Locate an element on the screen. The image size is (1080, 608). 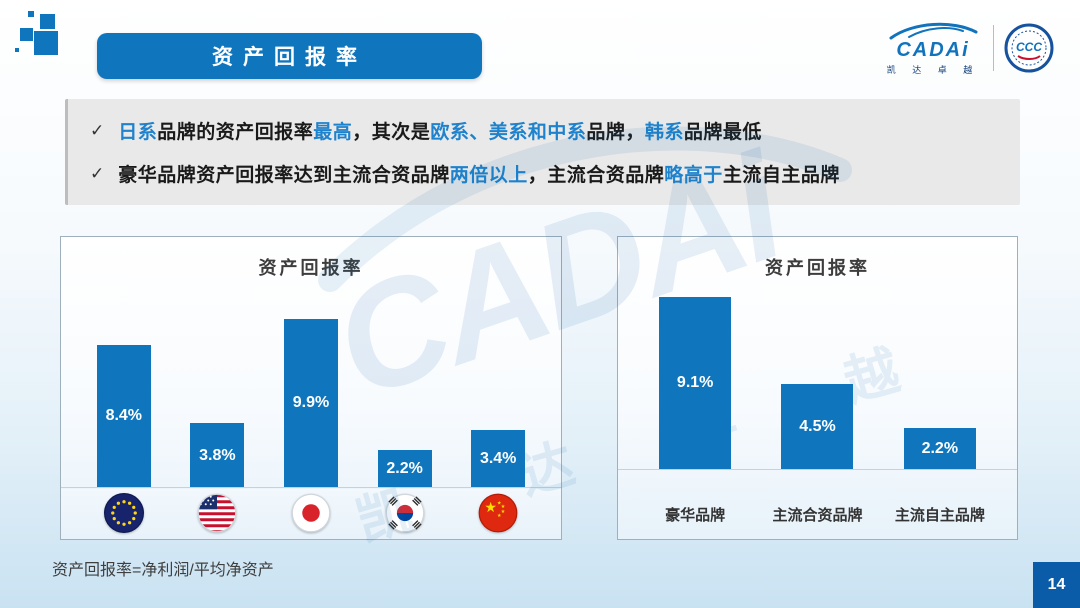
bar-plot: 8.4% 3.8% 9.9% 2.2% 3.4% is located at coordinates (311, 385).